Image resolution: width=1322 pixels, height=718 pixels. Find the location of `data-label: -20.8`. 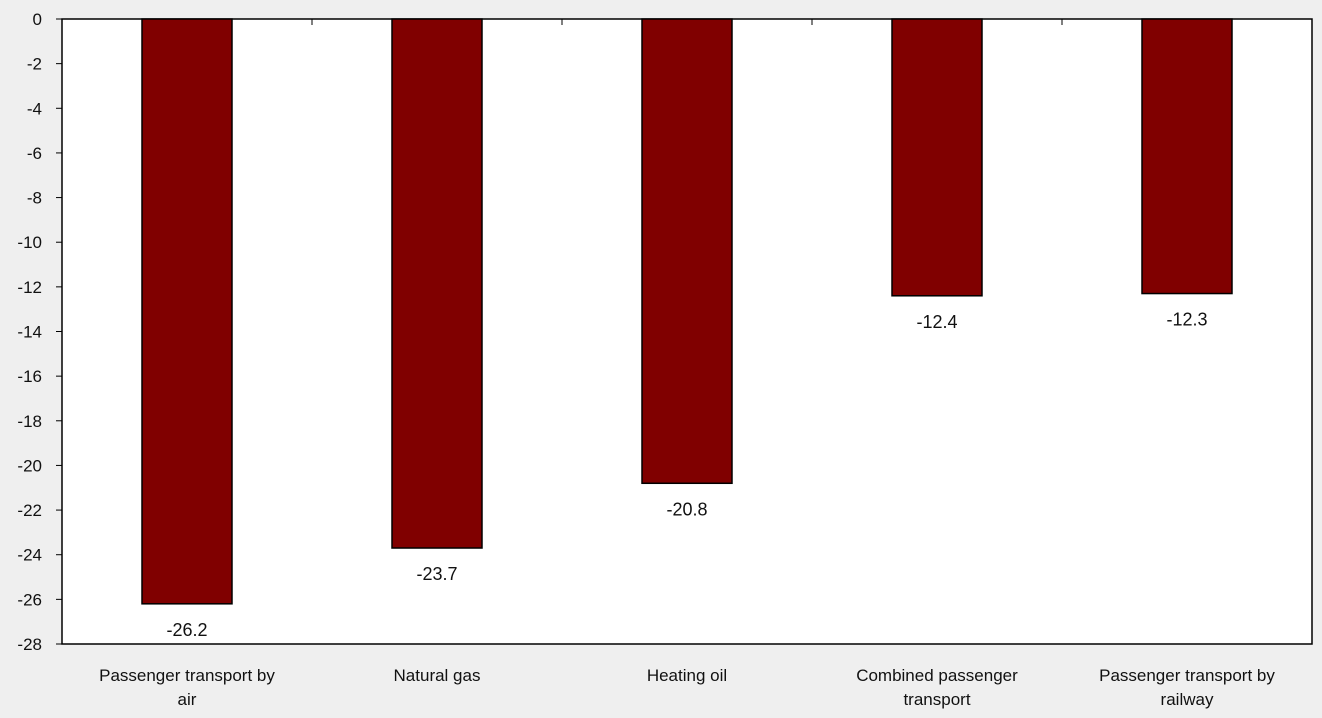

data-label: -20.8 is located at coordinates (686, 509).